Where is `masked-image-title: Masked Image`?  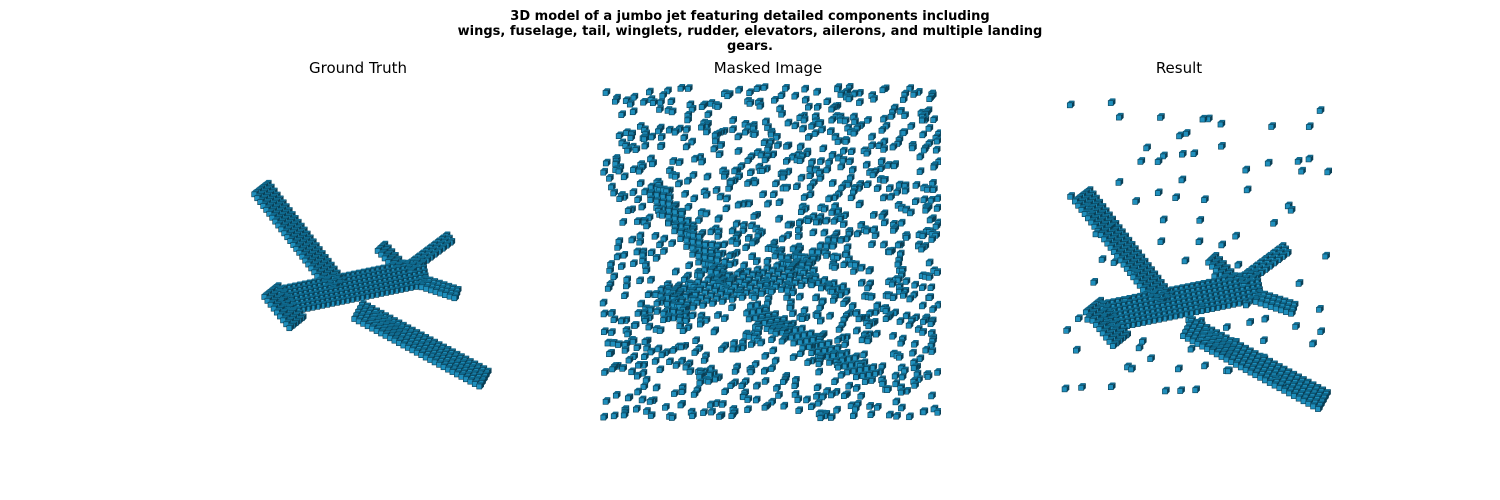 masked-image-title: Masked Image is located at coordinates (768, 68).